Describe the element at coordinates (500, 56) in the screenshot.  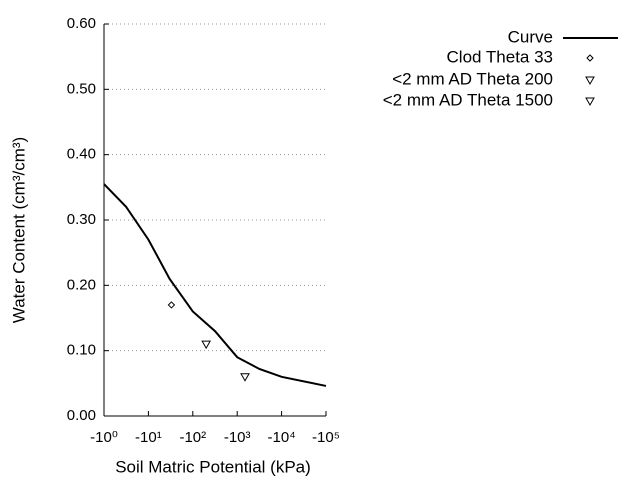
I see `legend-label: Clod Theta 33` at that location.